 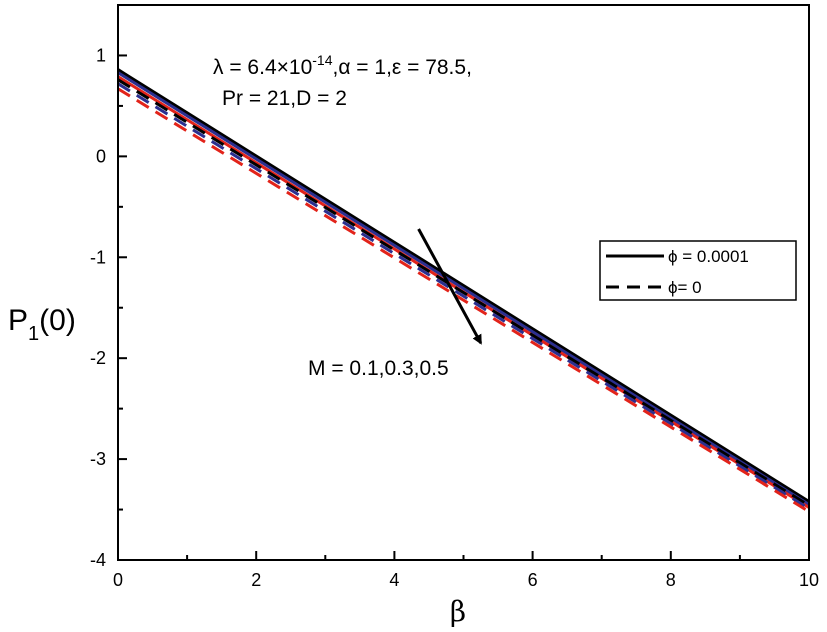 What do you see at coordinates (394, 580) in the screenshot?
I see `x-tick-label: 4` at bounding box center [394, 580].